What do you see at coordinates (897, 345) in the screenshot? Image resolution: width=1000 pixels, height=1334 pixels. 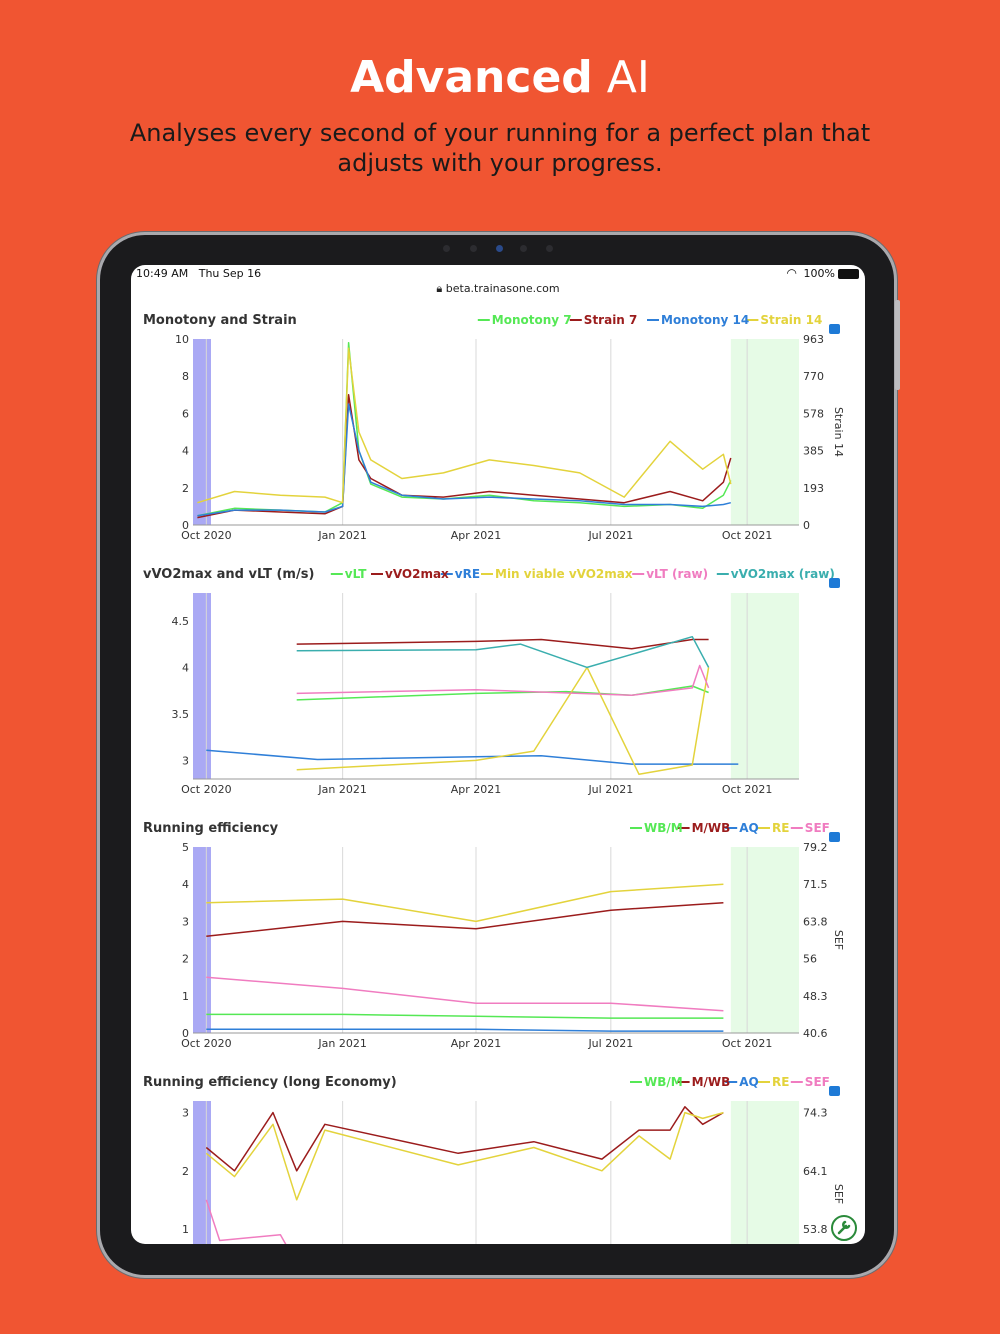 I see `side-button` at bounding box center [897, 345].